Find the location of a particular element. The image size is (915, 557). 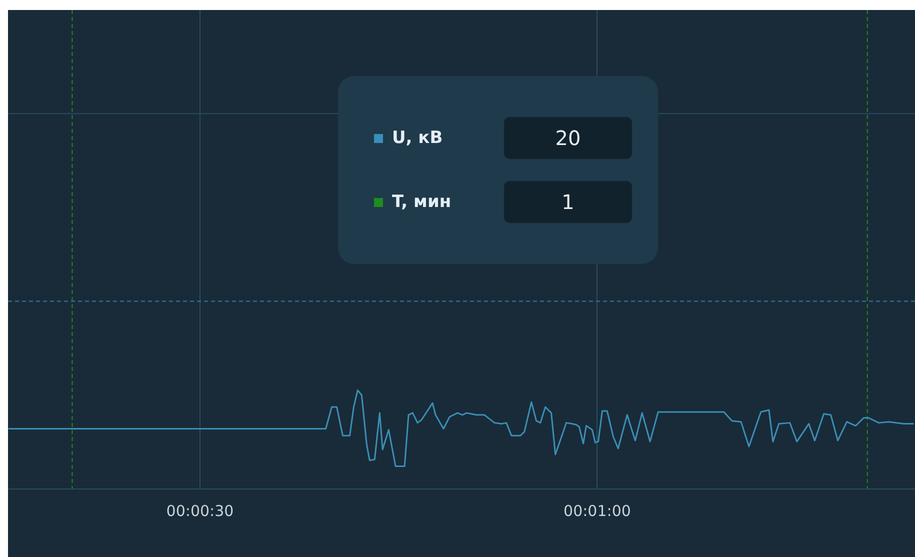

x-tick-label: 00:01:00 is located at coordinates (597, 511).